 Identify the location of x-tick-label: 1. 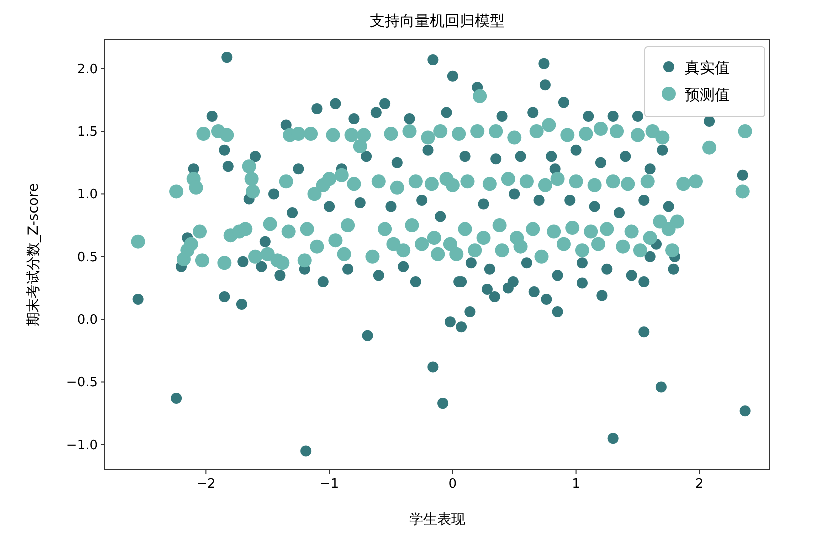
(576, 484).